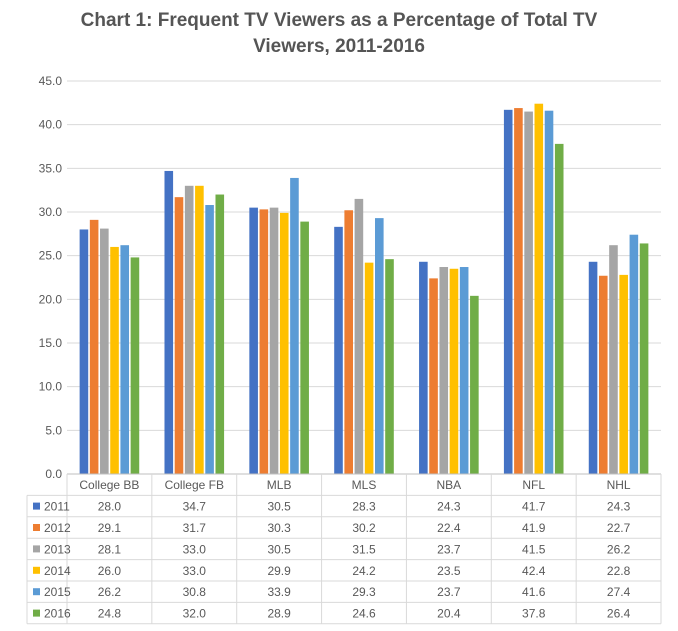  Describe the element at coordinates (364, 614) in the screenshot. I see `data-label: 24.6` at that location.